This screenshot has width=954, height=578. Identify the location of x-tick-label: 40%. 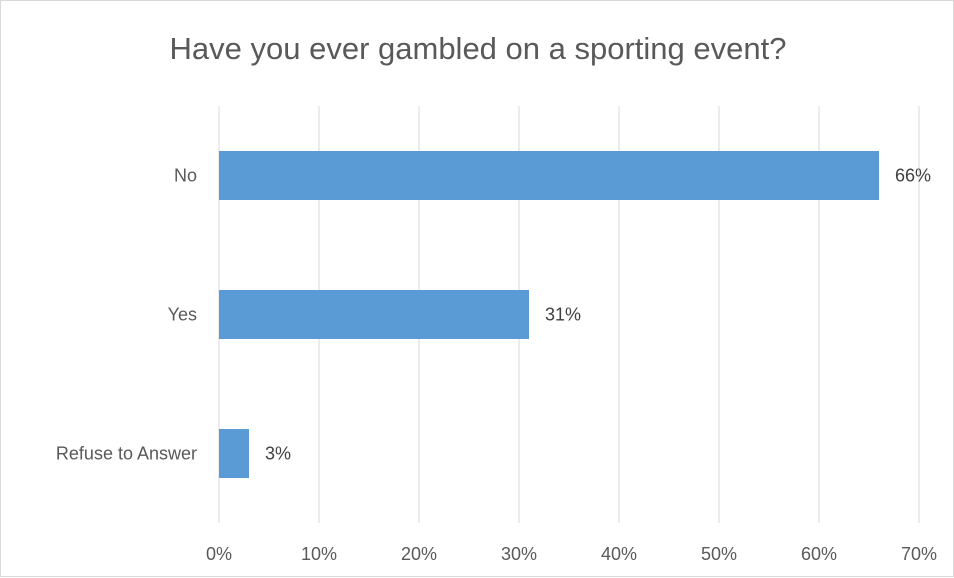
(619, 554).